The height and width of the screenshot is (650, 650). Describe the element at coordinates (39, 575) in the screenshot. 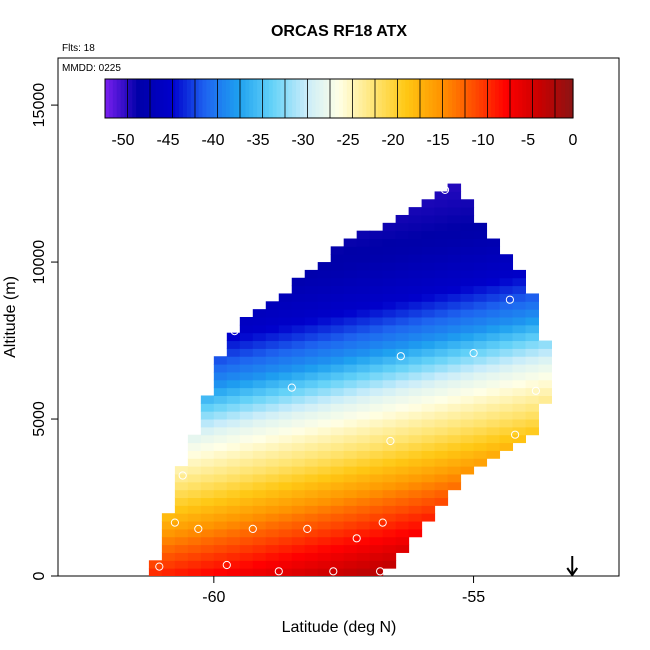

I see `y-tick-label: 0` at that location.